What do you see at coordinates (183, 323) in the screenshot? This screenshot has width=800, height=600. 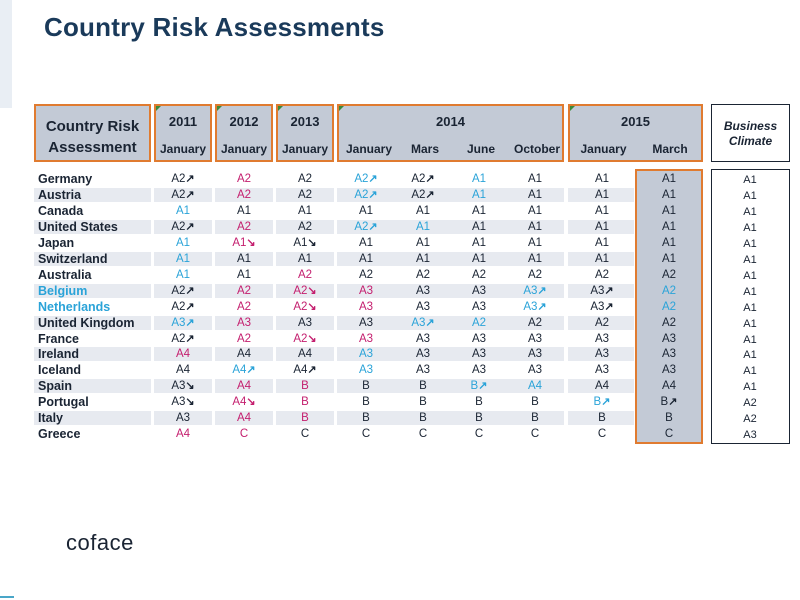 I see `rating-cell: A3↗` at bounding box center [183, 323].